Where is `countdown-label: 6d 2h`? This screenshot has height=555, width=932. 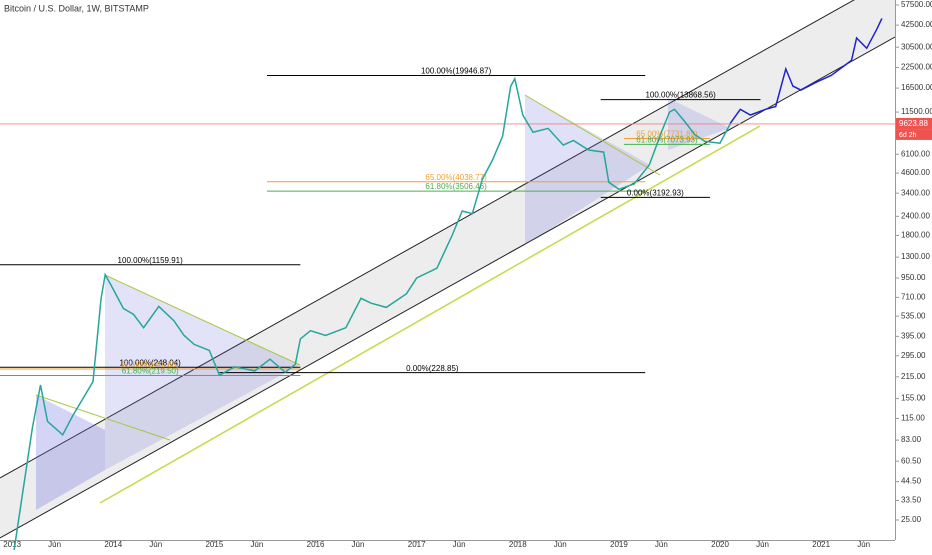
countdown-label: 6d 2h is located at coordinates (908, 135).